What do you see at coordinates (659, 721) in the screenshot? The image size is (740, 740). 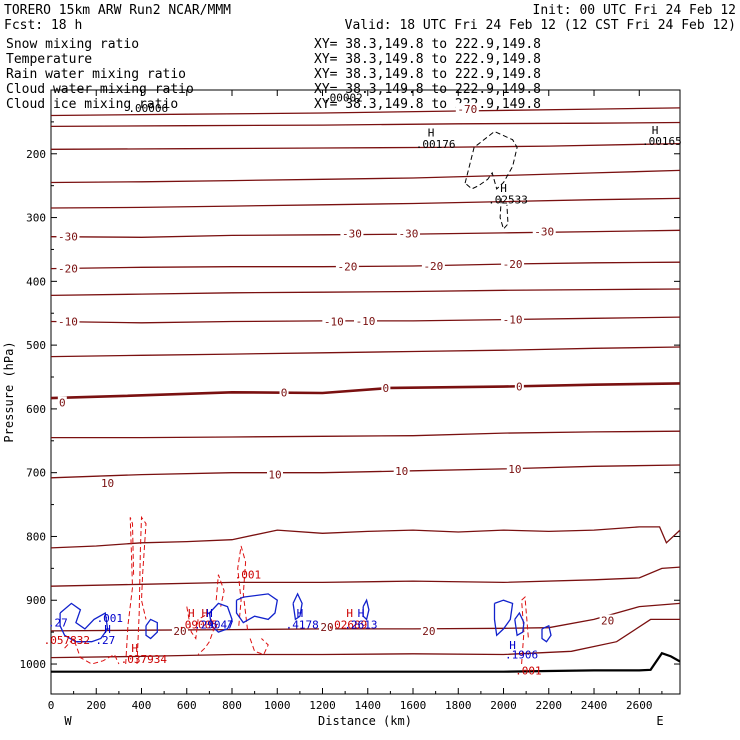 I see `x-axis-end-east: E` at bounding box center [659, 721].